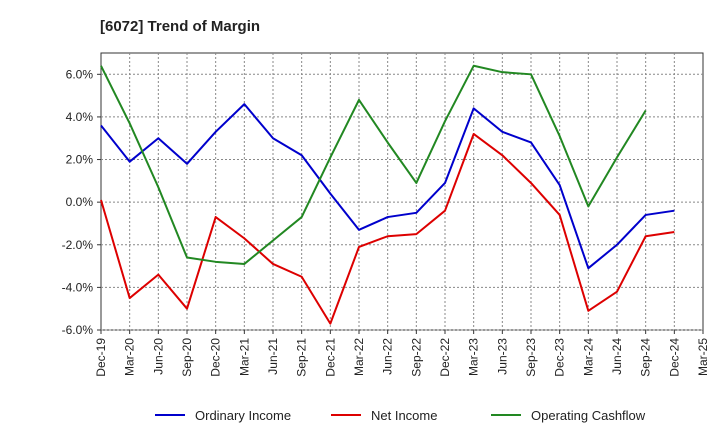 This screenshot has width=720, height=440. What do you see at coordinates (416, 357) in the screenshot?
I see `x-tick-label: Sep-22` at bounding box center [416, 357].